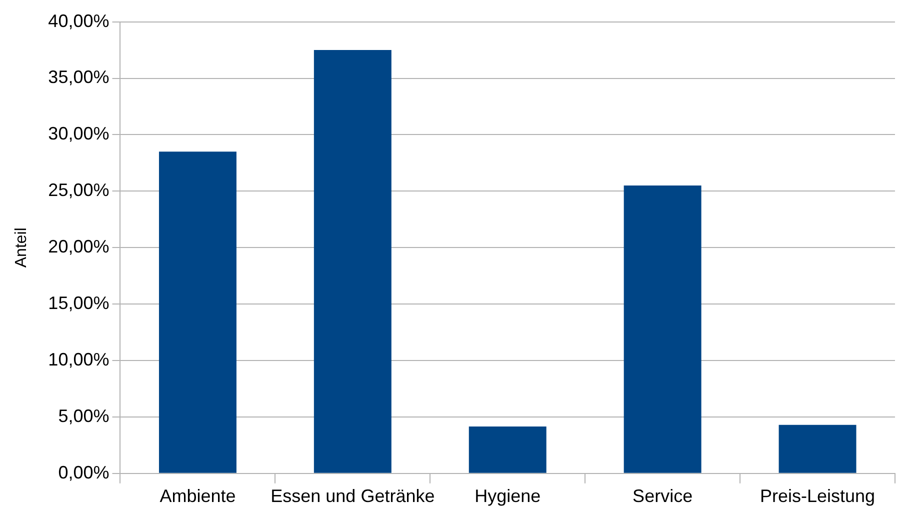  What do you see at coordinates (818, 496) in the screenshot?
I see `x-tick-label: Preis-Leistung` at bounding box center [818, 496].